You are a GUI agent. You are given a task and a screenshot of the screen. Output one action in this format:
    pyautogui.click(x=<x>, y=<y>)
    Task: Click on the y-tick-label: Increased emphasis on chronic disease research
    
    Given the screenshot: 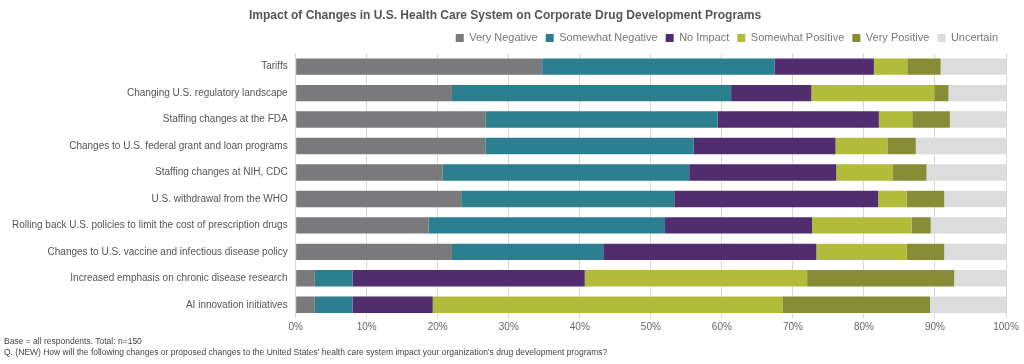 What is the action you would take?
    pyautogui.click(x=179, y=278)
    